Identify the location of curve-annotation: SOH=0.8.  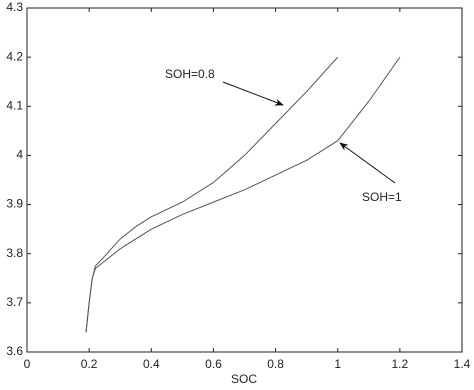
(190, 74).